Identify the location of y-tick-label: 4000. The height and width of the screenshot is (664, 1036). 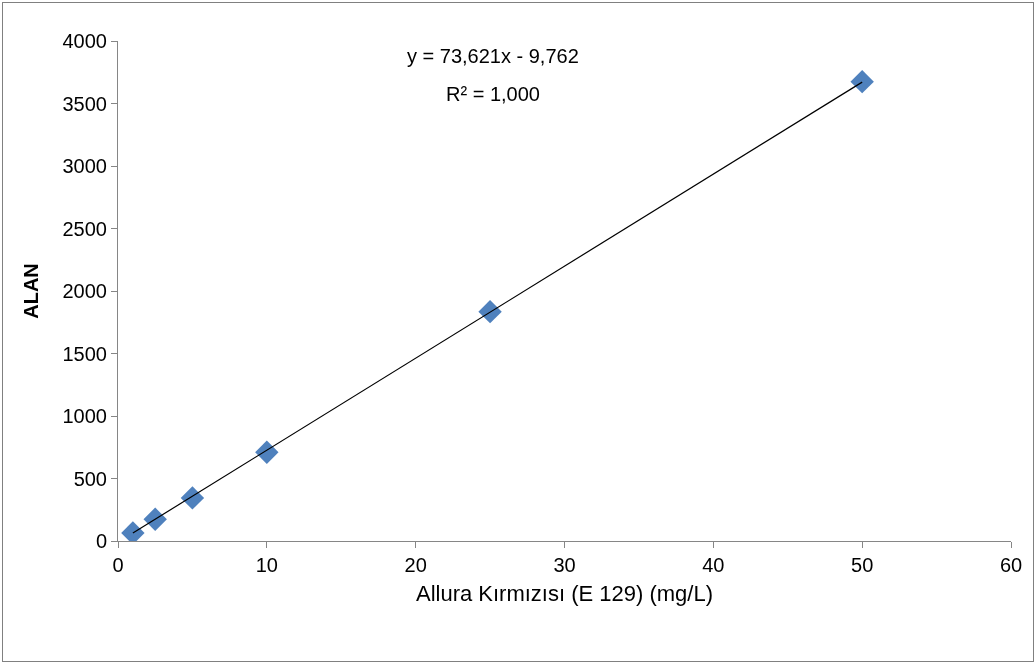
(84, 41).